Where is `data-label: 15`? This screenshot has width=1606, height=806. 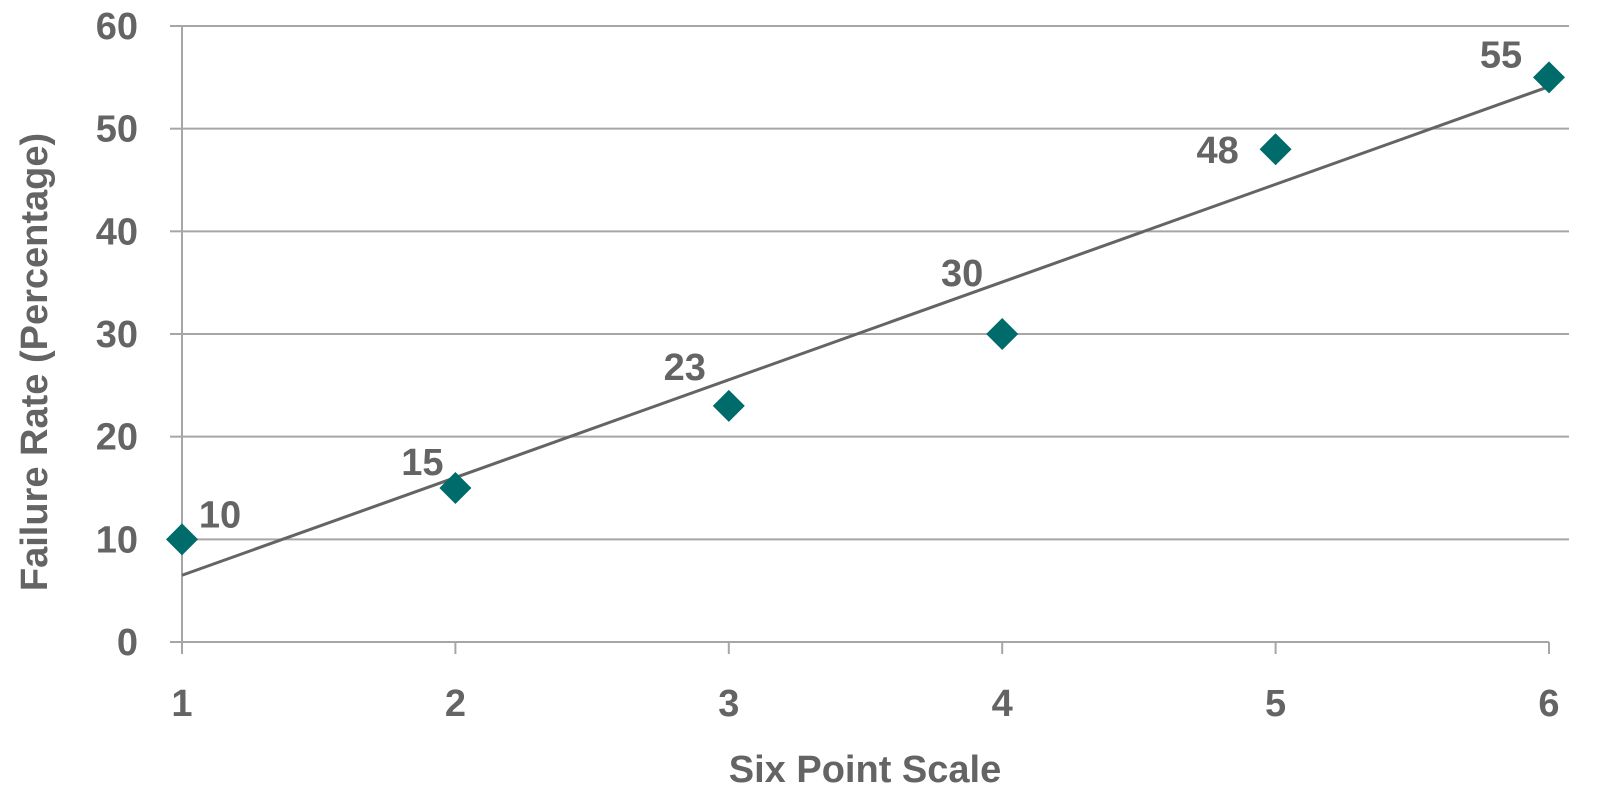 data-label: 15 is located at coordinates (422, 463).